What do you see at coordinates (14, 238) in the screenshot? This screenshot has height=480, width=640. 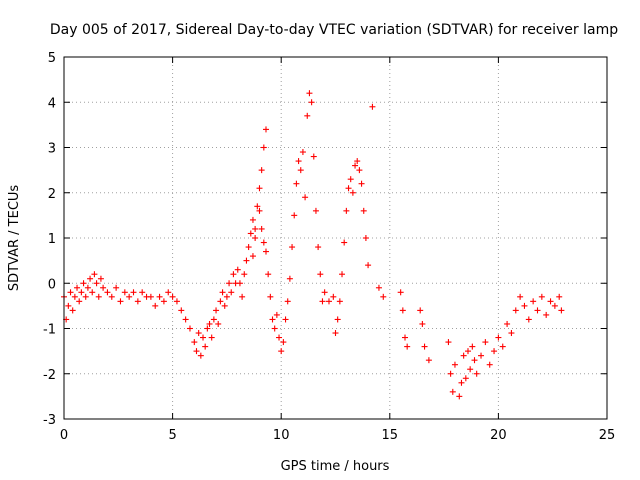 I see `y-axis-label: SDTVAR / TECUs` at bounding box center [14, 238].